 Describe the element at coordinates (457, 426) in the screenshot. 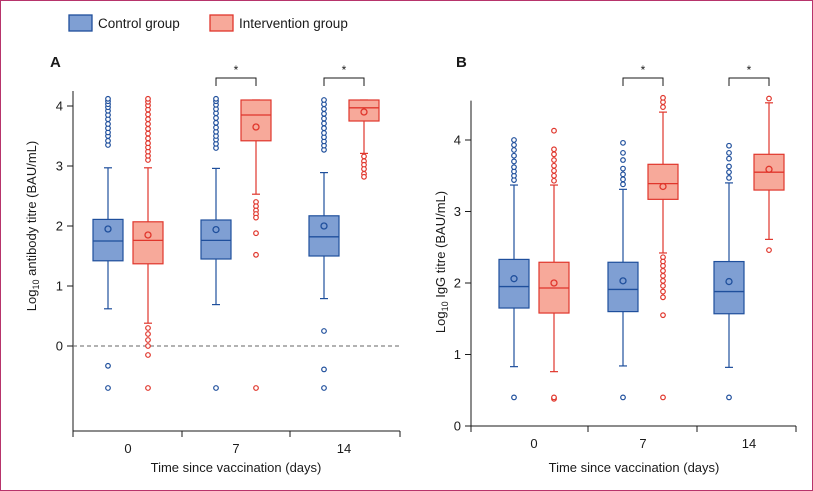

I see `panel-b-y-tick-label: 0` at that location.